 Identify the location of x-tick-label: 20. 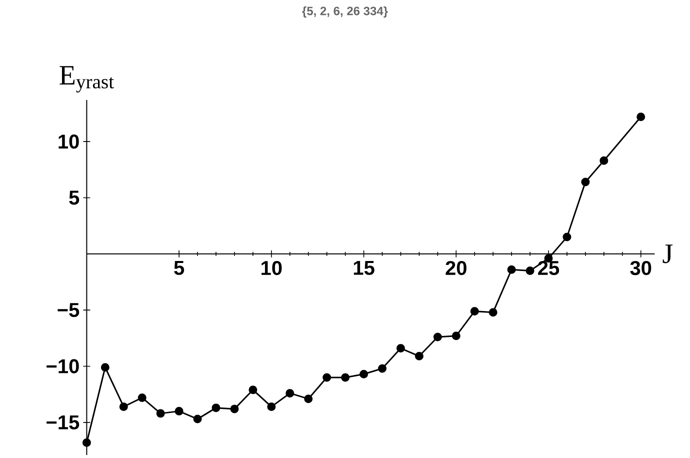
(456, 268).